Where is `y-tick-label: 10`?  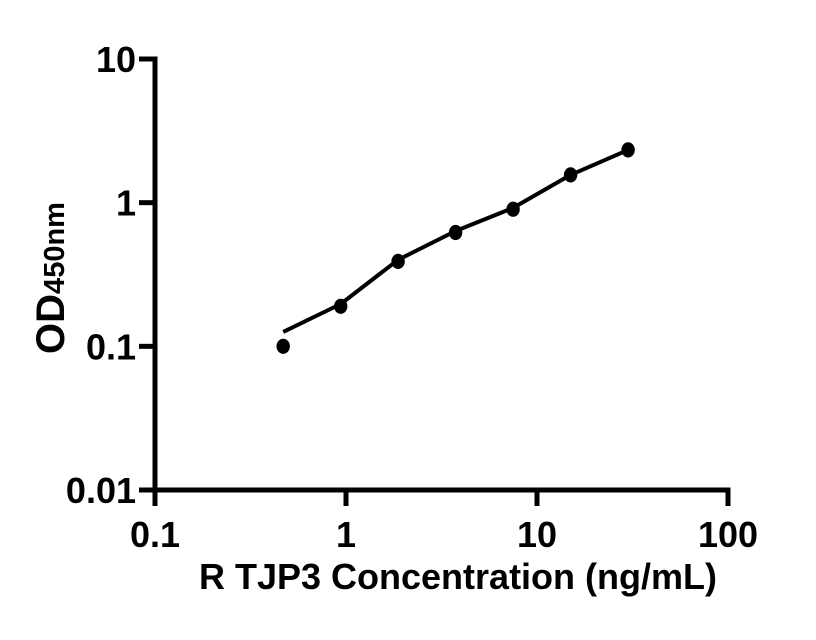
y-tick-label: 10 is located at coordinates (116, 59).